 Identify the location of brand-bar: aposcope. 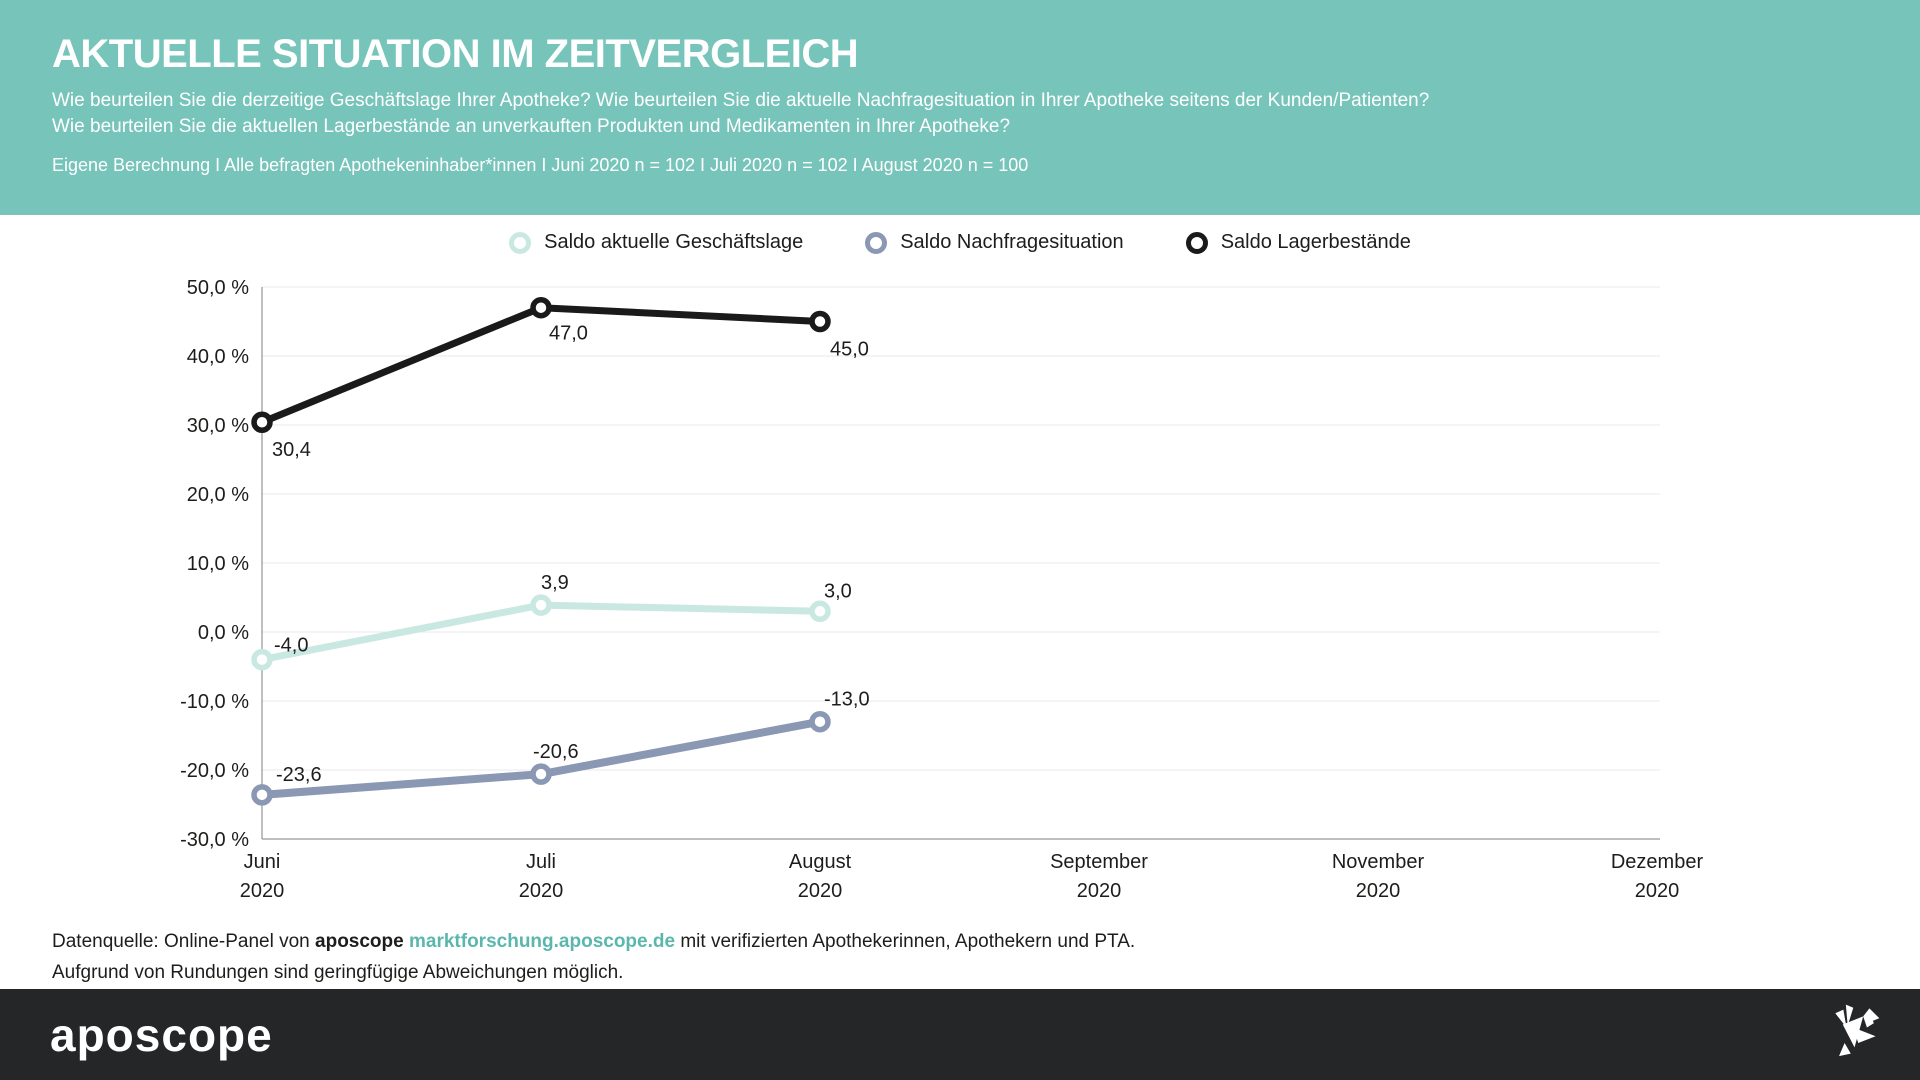
(960, 1034).